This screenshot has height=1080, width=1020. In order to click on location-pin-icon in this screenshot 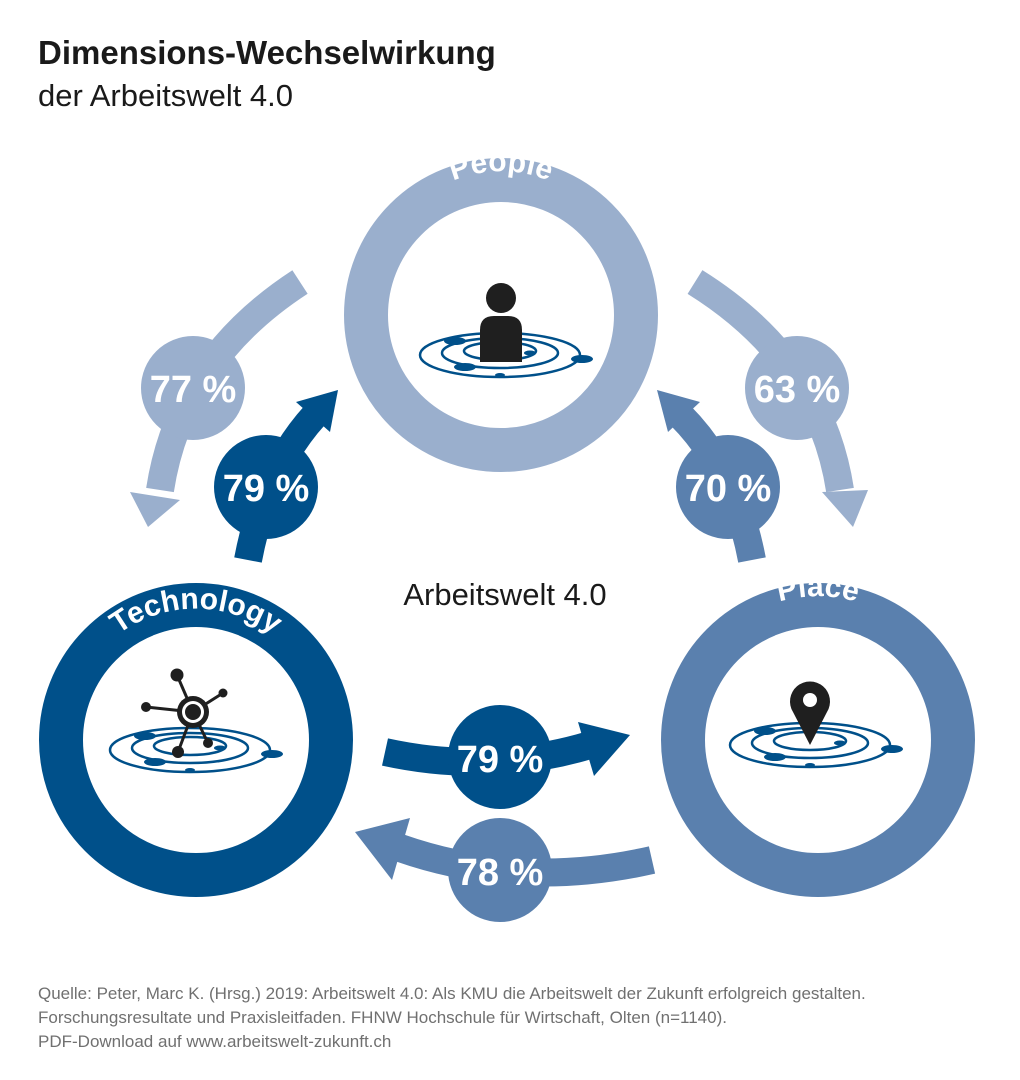, I will do `click(816, 725)`.